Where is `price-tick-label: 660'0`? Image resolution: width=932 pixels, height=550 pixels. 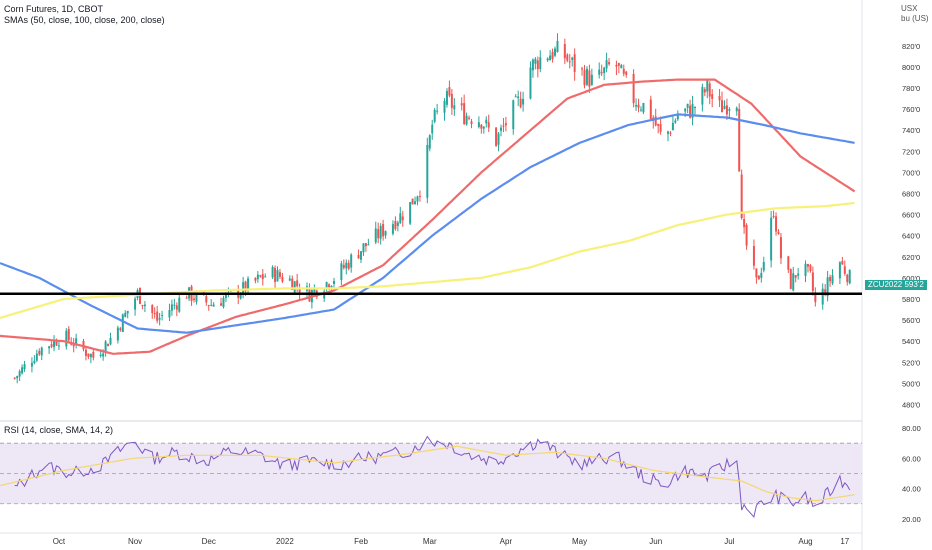
price-tick-label: 660'0 is located at coordinates (911, 215).